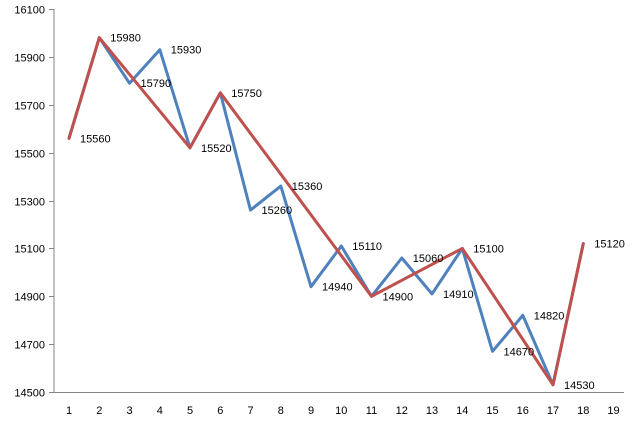 The image size is (637, 434). I want to click on x-tick-label: 2, so click(99, 411).